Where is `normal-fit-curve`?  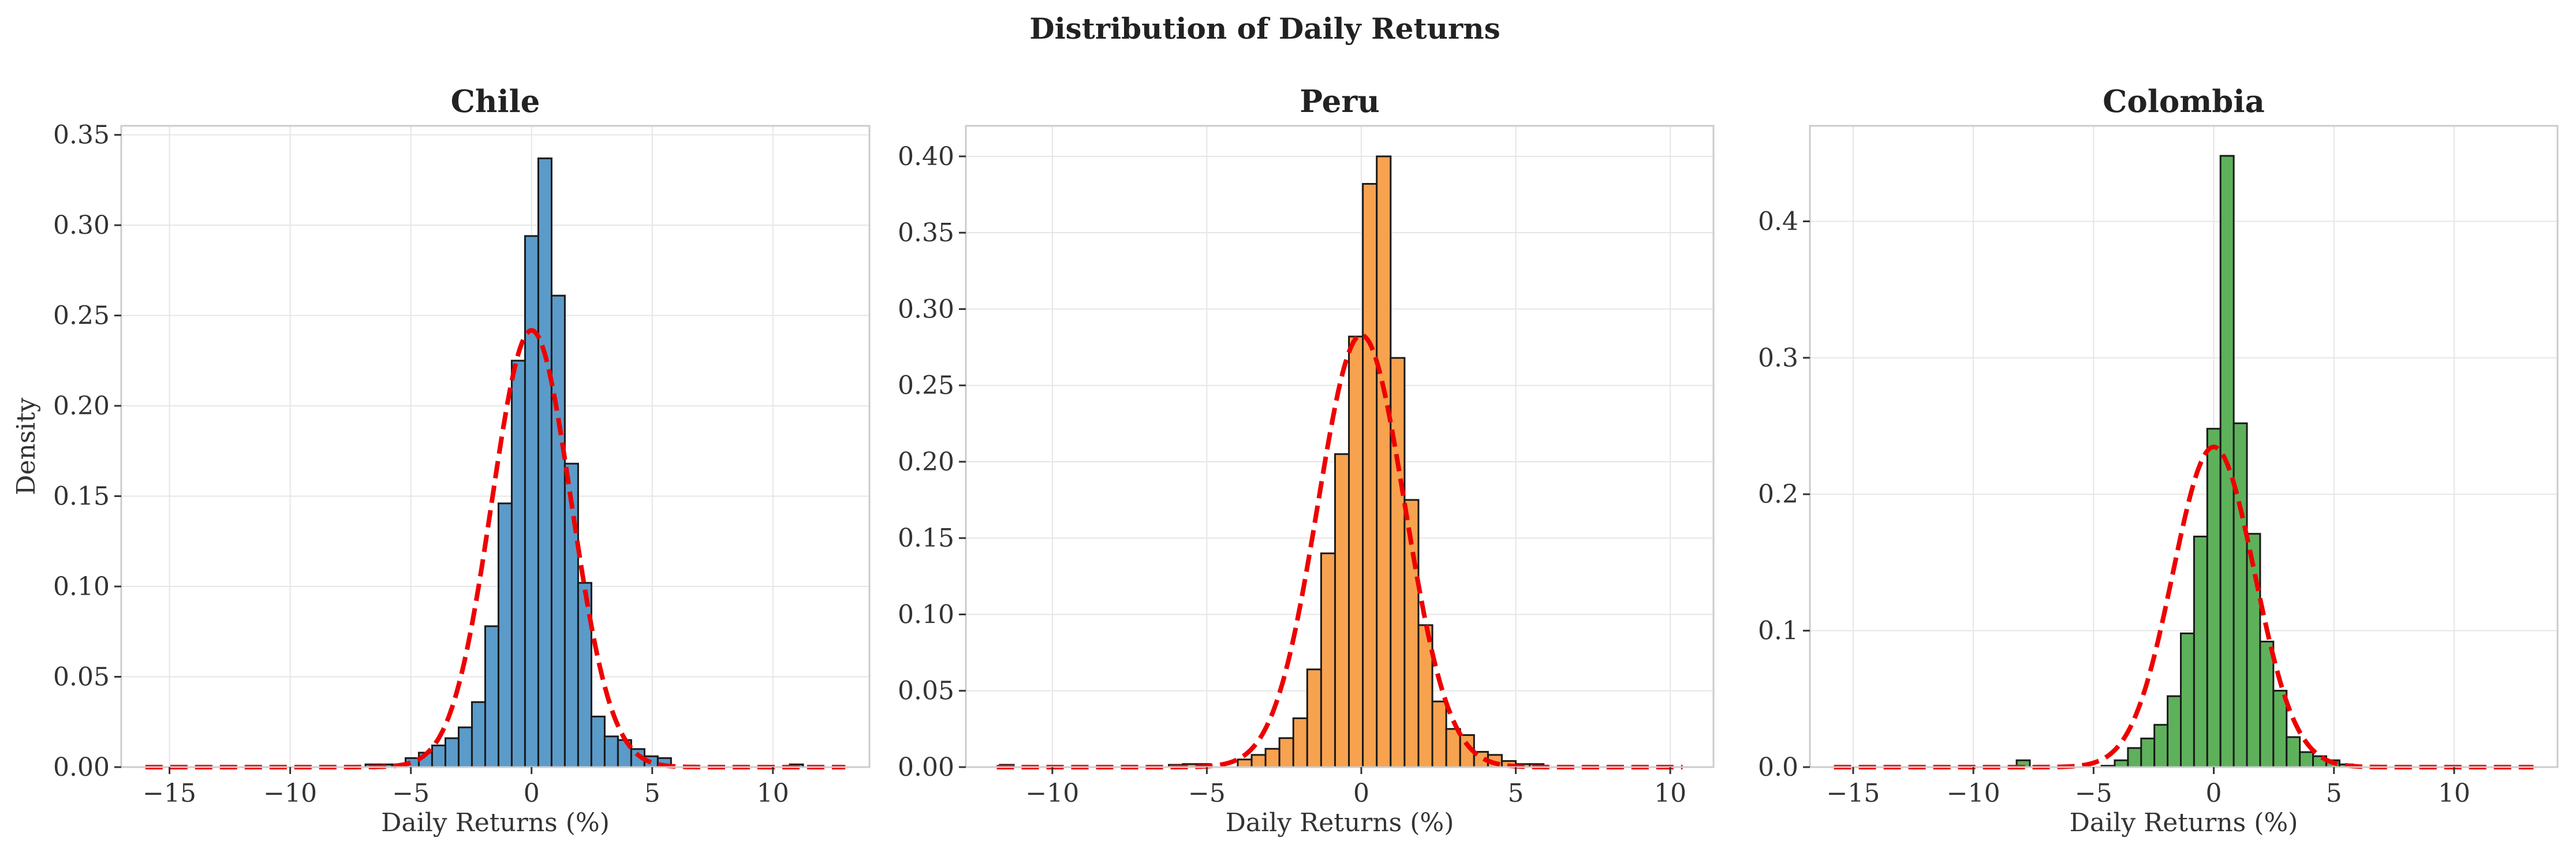 normal-fit-curve is located at coordinates (495, 548).